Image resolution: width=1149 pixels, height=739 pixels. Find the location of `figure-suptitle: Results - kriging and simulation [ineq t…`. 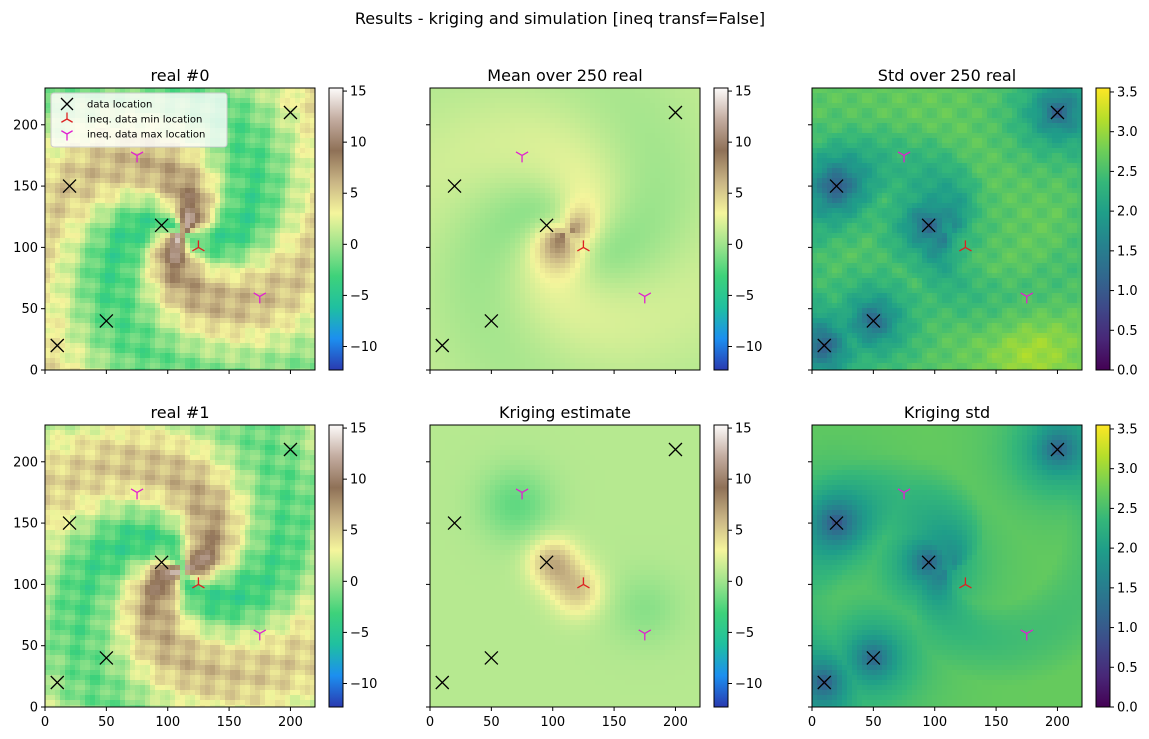

figure-suptitle: Results - kriging and simulation [ineq t… is located at coordinates (560, 18).